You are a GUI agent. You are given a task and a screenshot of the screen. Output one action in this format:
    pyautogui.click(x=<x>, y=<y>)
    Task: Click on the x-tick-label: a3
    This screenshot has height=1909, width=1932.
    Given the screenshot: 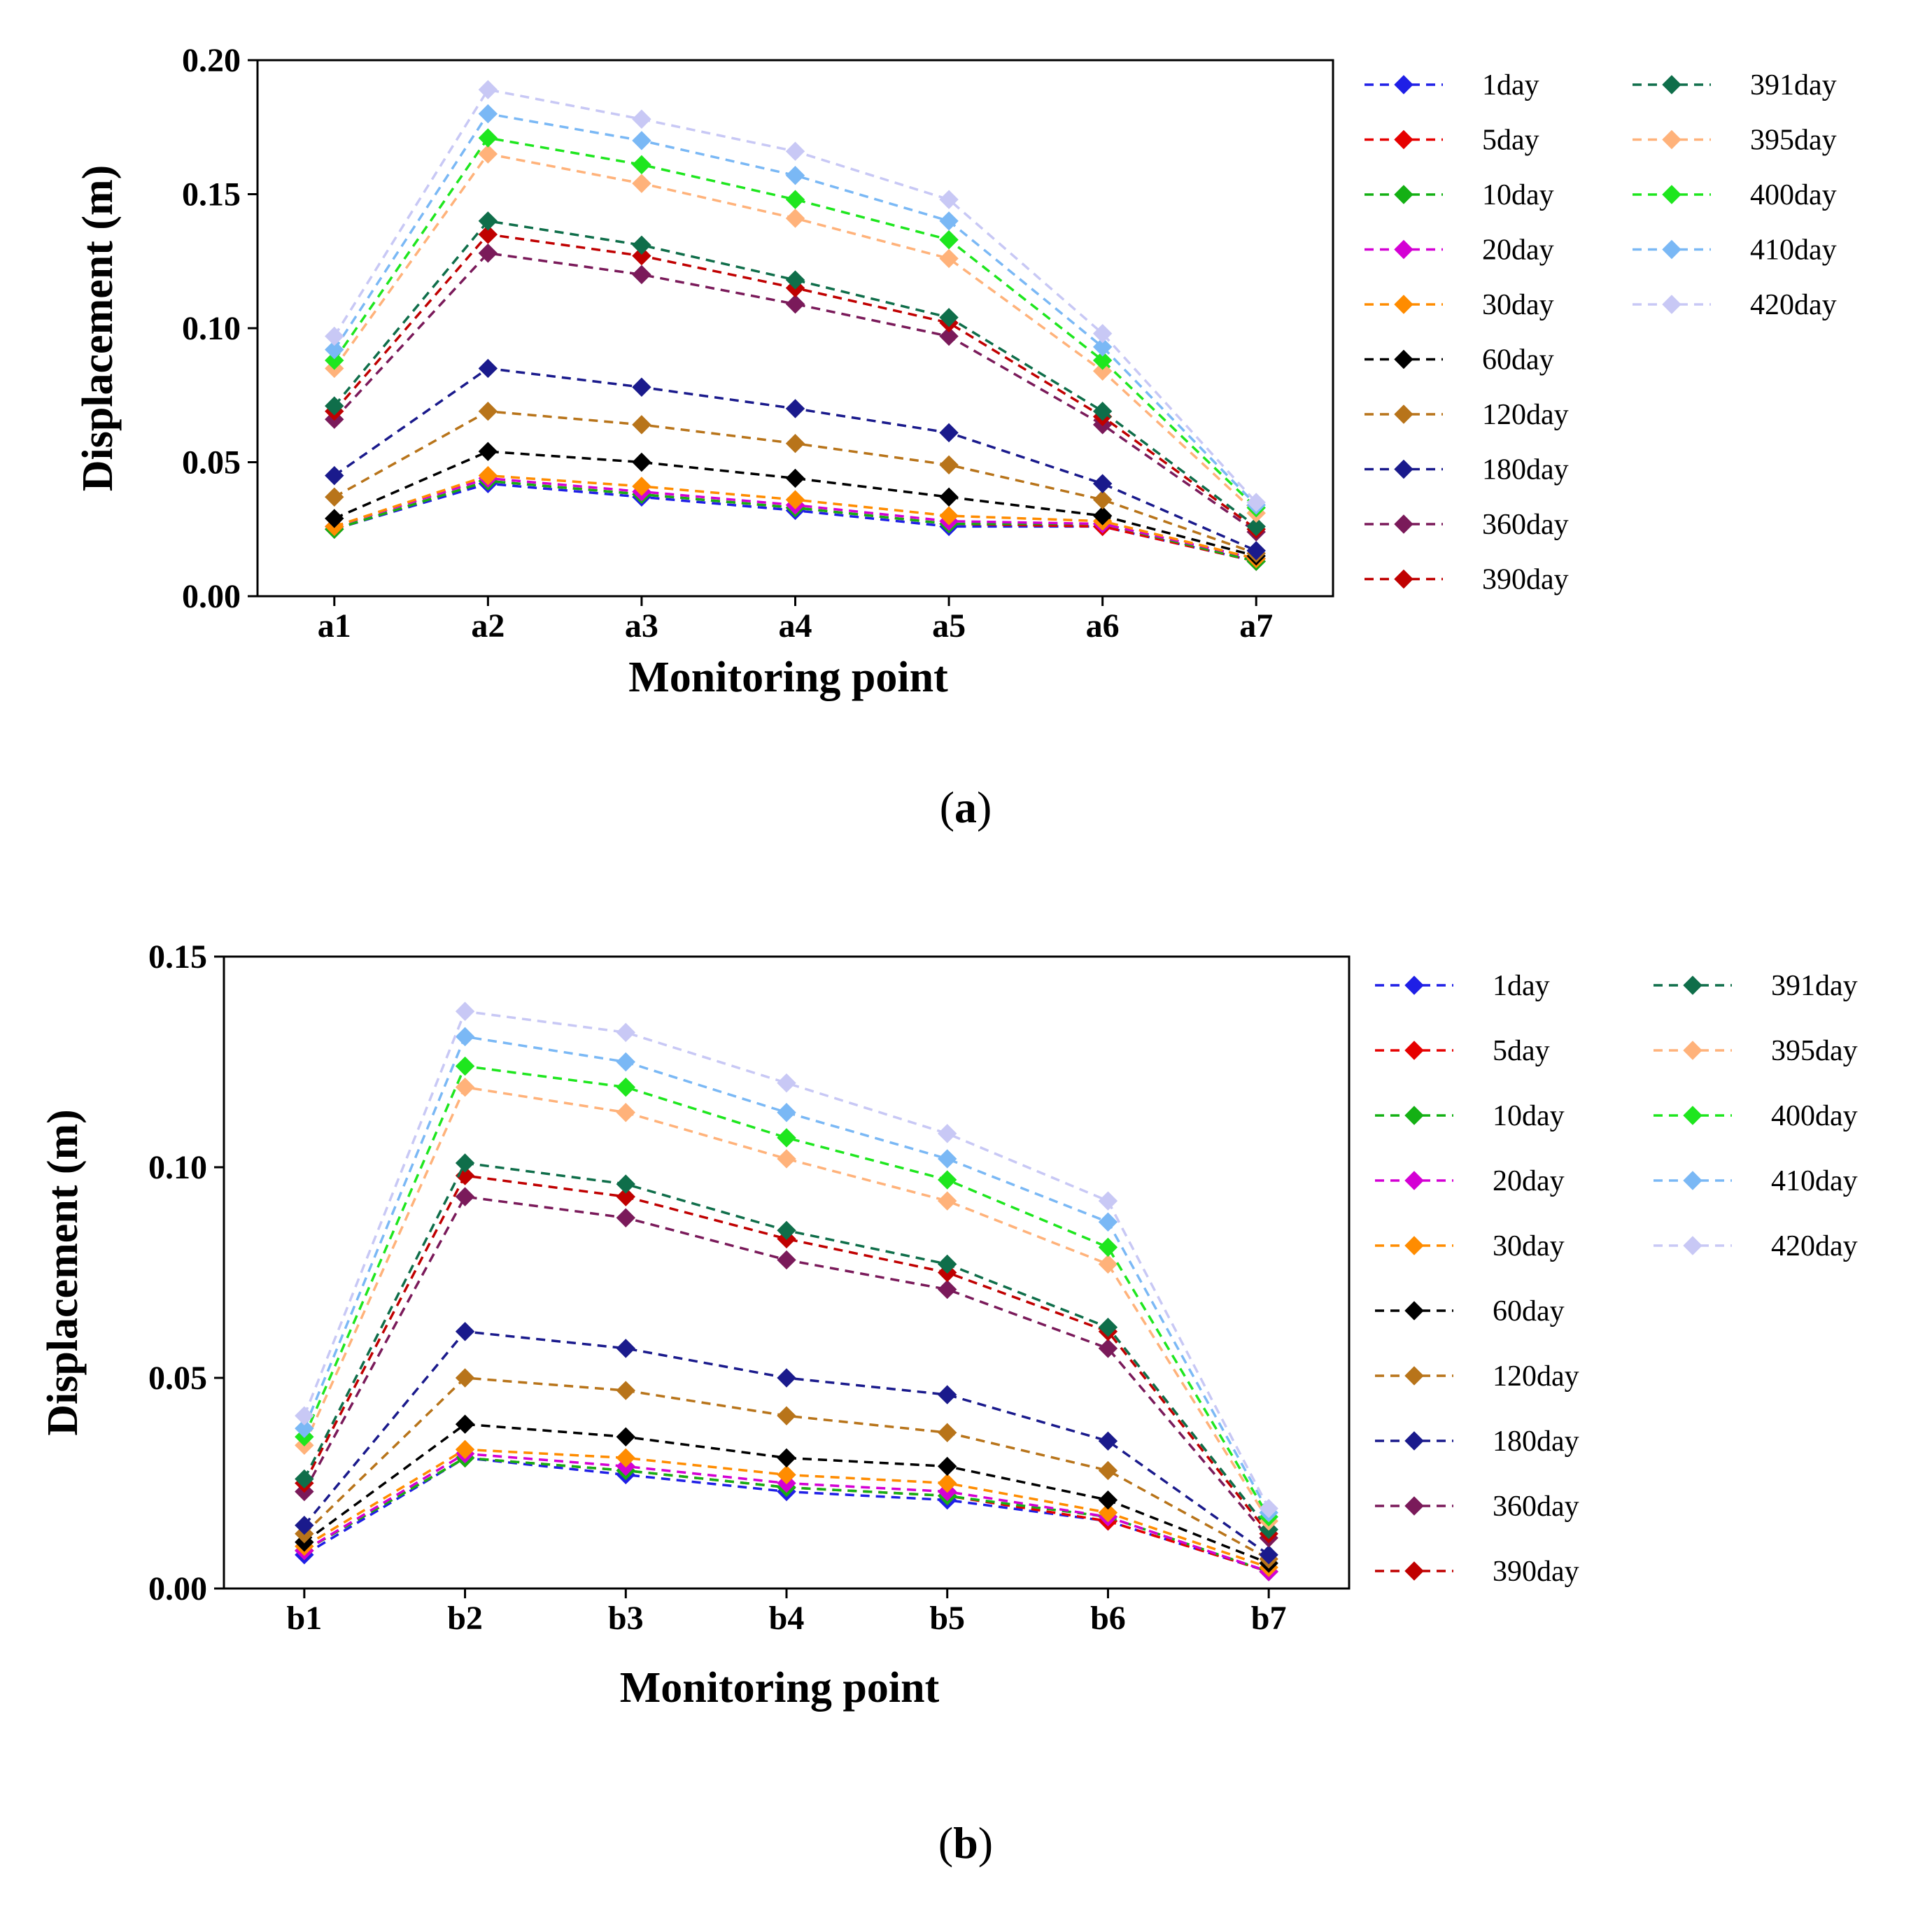 What is the action you would take?
    pyautogui.click(x=642, y=626)
    